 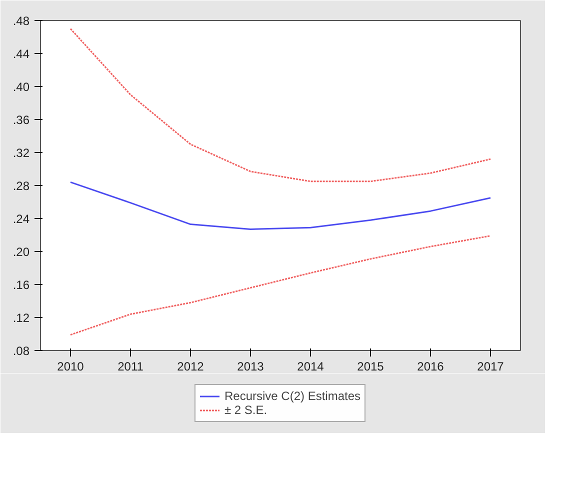 I want to click on x-tick-label: 2011, so click(x=131, y=367).